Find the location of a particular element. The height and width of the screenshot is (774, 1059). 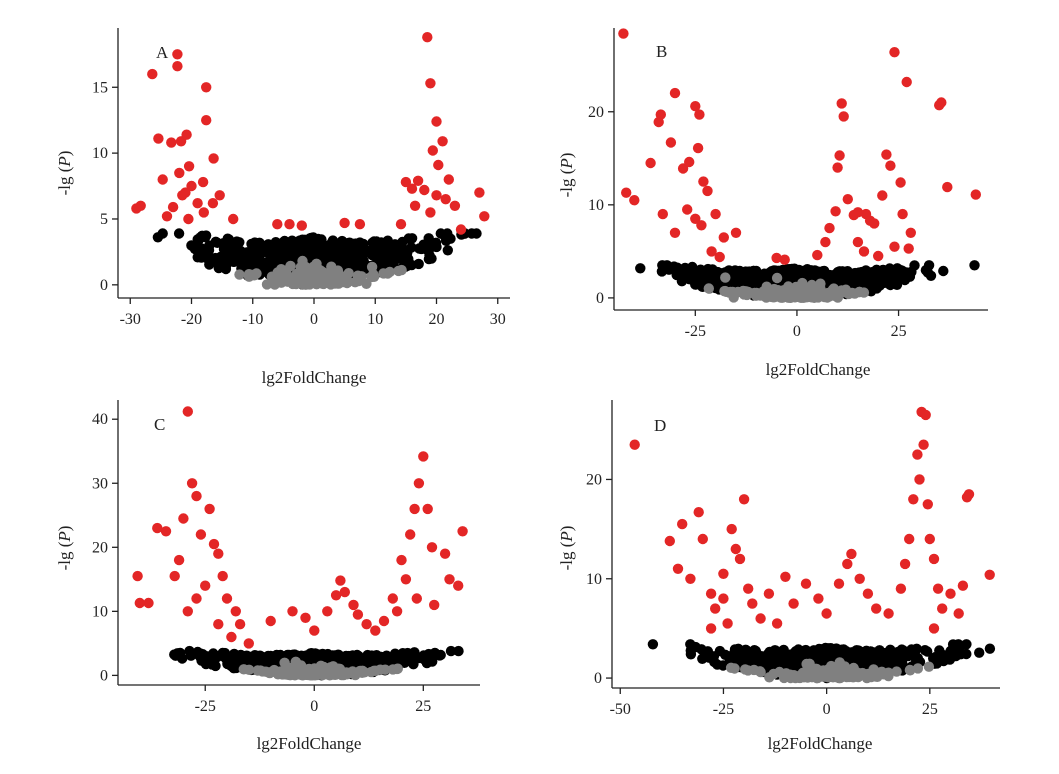

panel-c-x-tick-label: 0 is located at coordinates (314, 706).